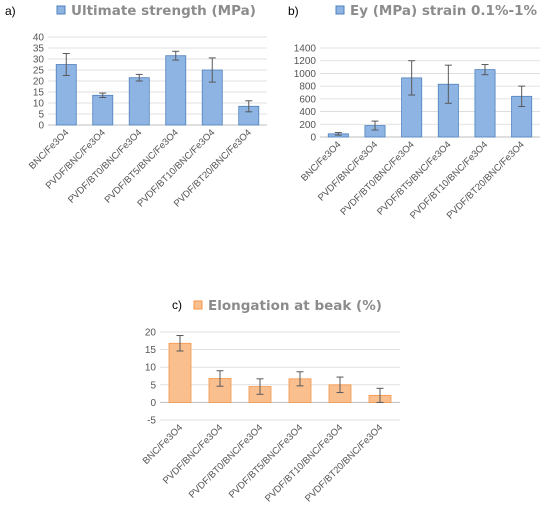  Describe the element at coordinates (39, 60) in the screenshot. I see `y-tick-label: 30` at that location.